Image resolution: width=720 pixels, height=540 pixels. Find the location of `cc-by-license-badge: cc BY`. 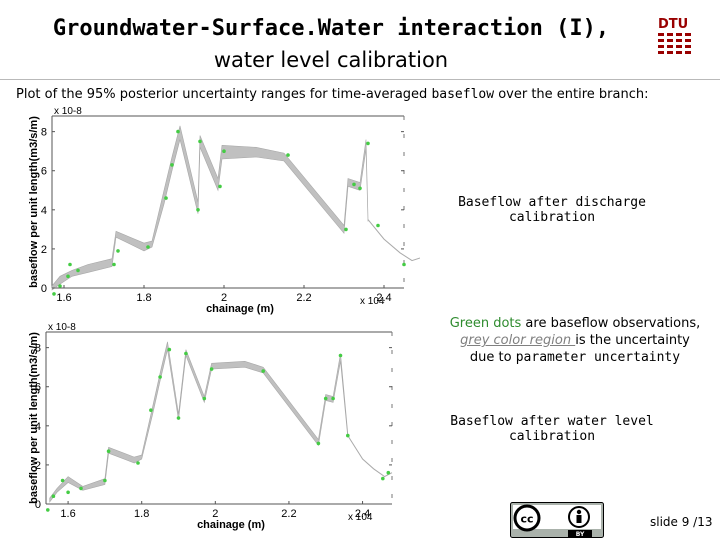

cc-by-license-badge: cc BY is located at coordinates (557, 520).